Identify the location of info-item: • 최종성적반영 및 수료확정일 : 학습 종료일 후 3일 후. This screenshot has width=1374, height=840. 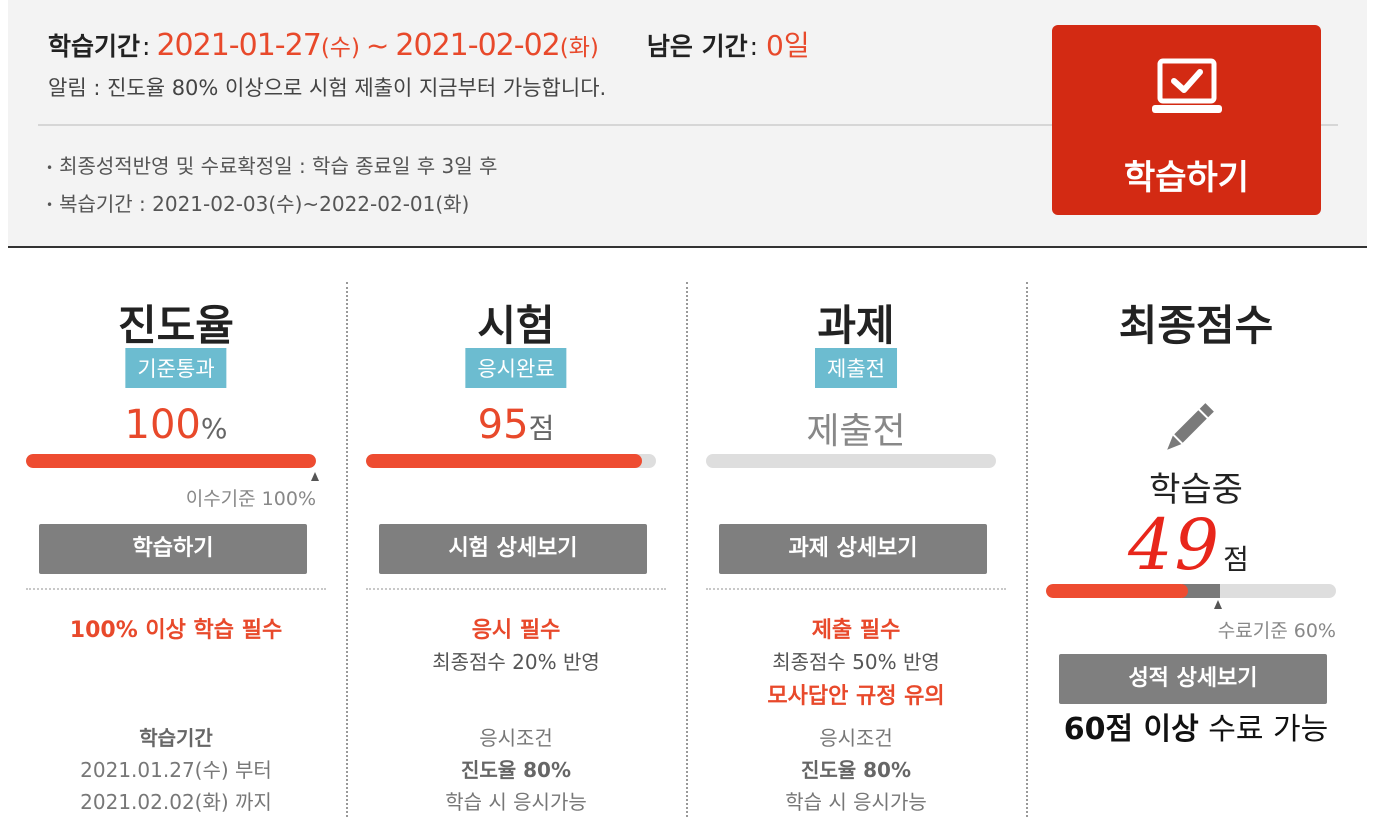
(272, 166).